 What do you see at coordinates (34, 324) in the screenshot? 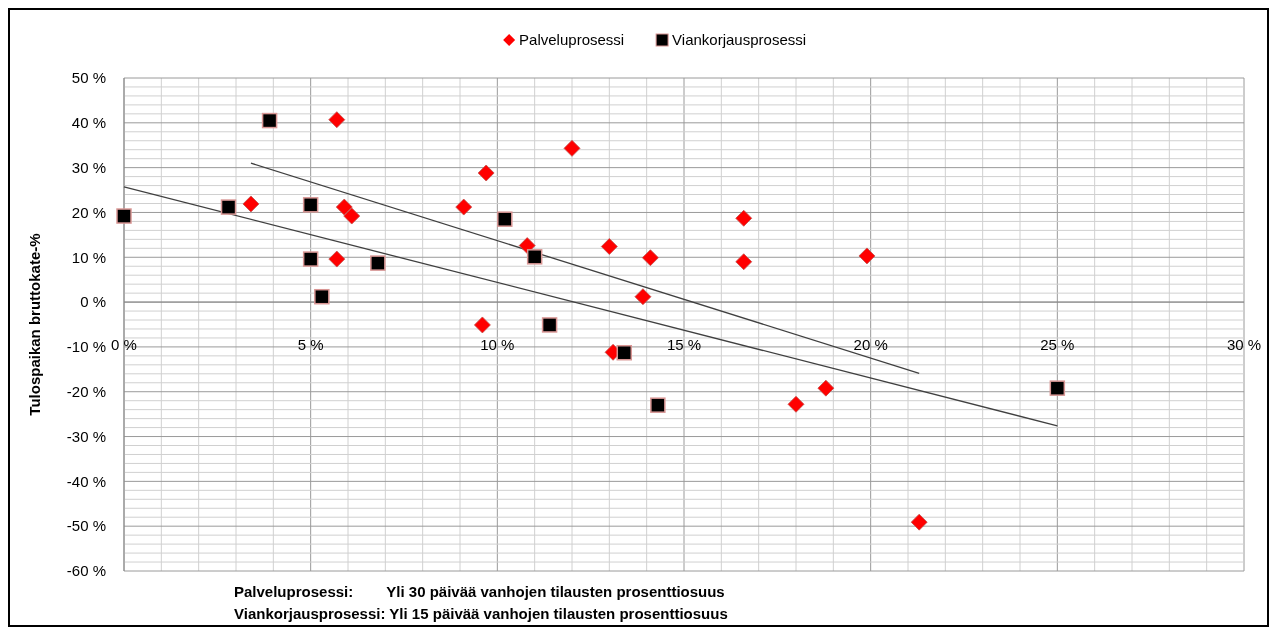
I see `y-axis-title: Tulospaikan bruttokate-%` at bounding box center [34, 324].